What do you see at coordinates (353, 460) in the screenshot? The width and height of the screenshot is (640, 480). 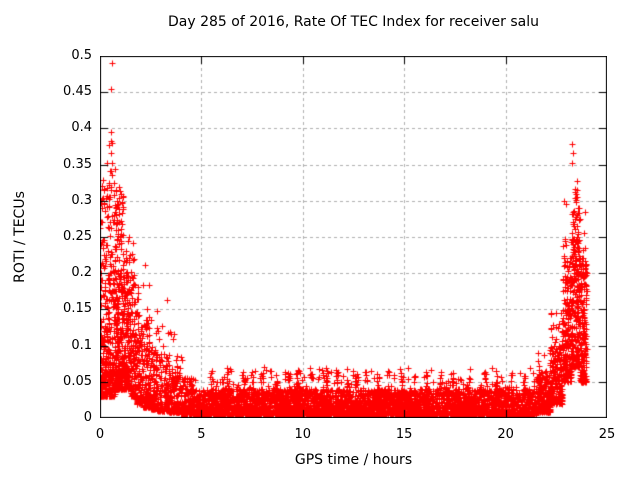 I see `x-axis-label: GPS time / hours` at bounding box center [353, 460].